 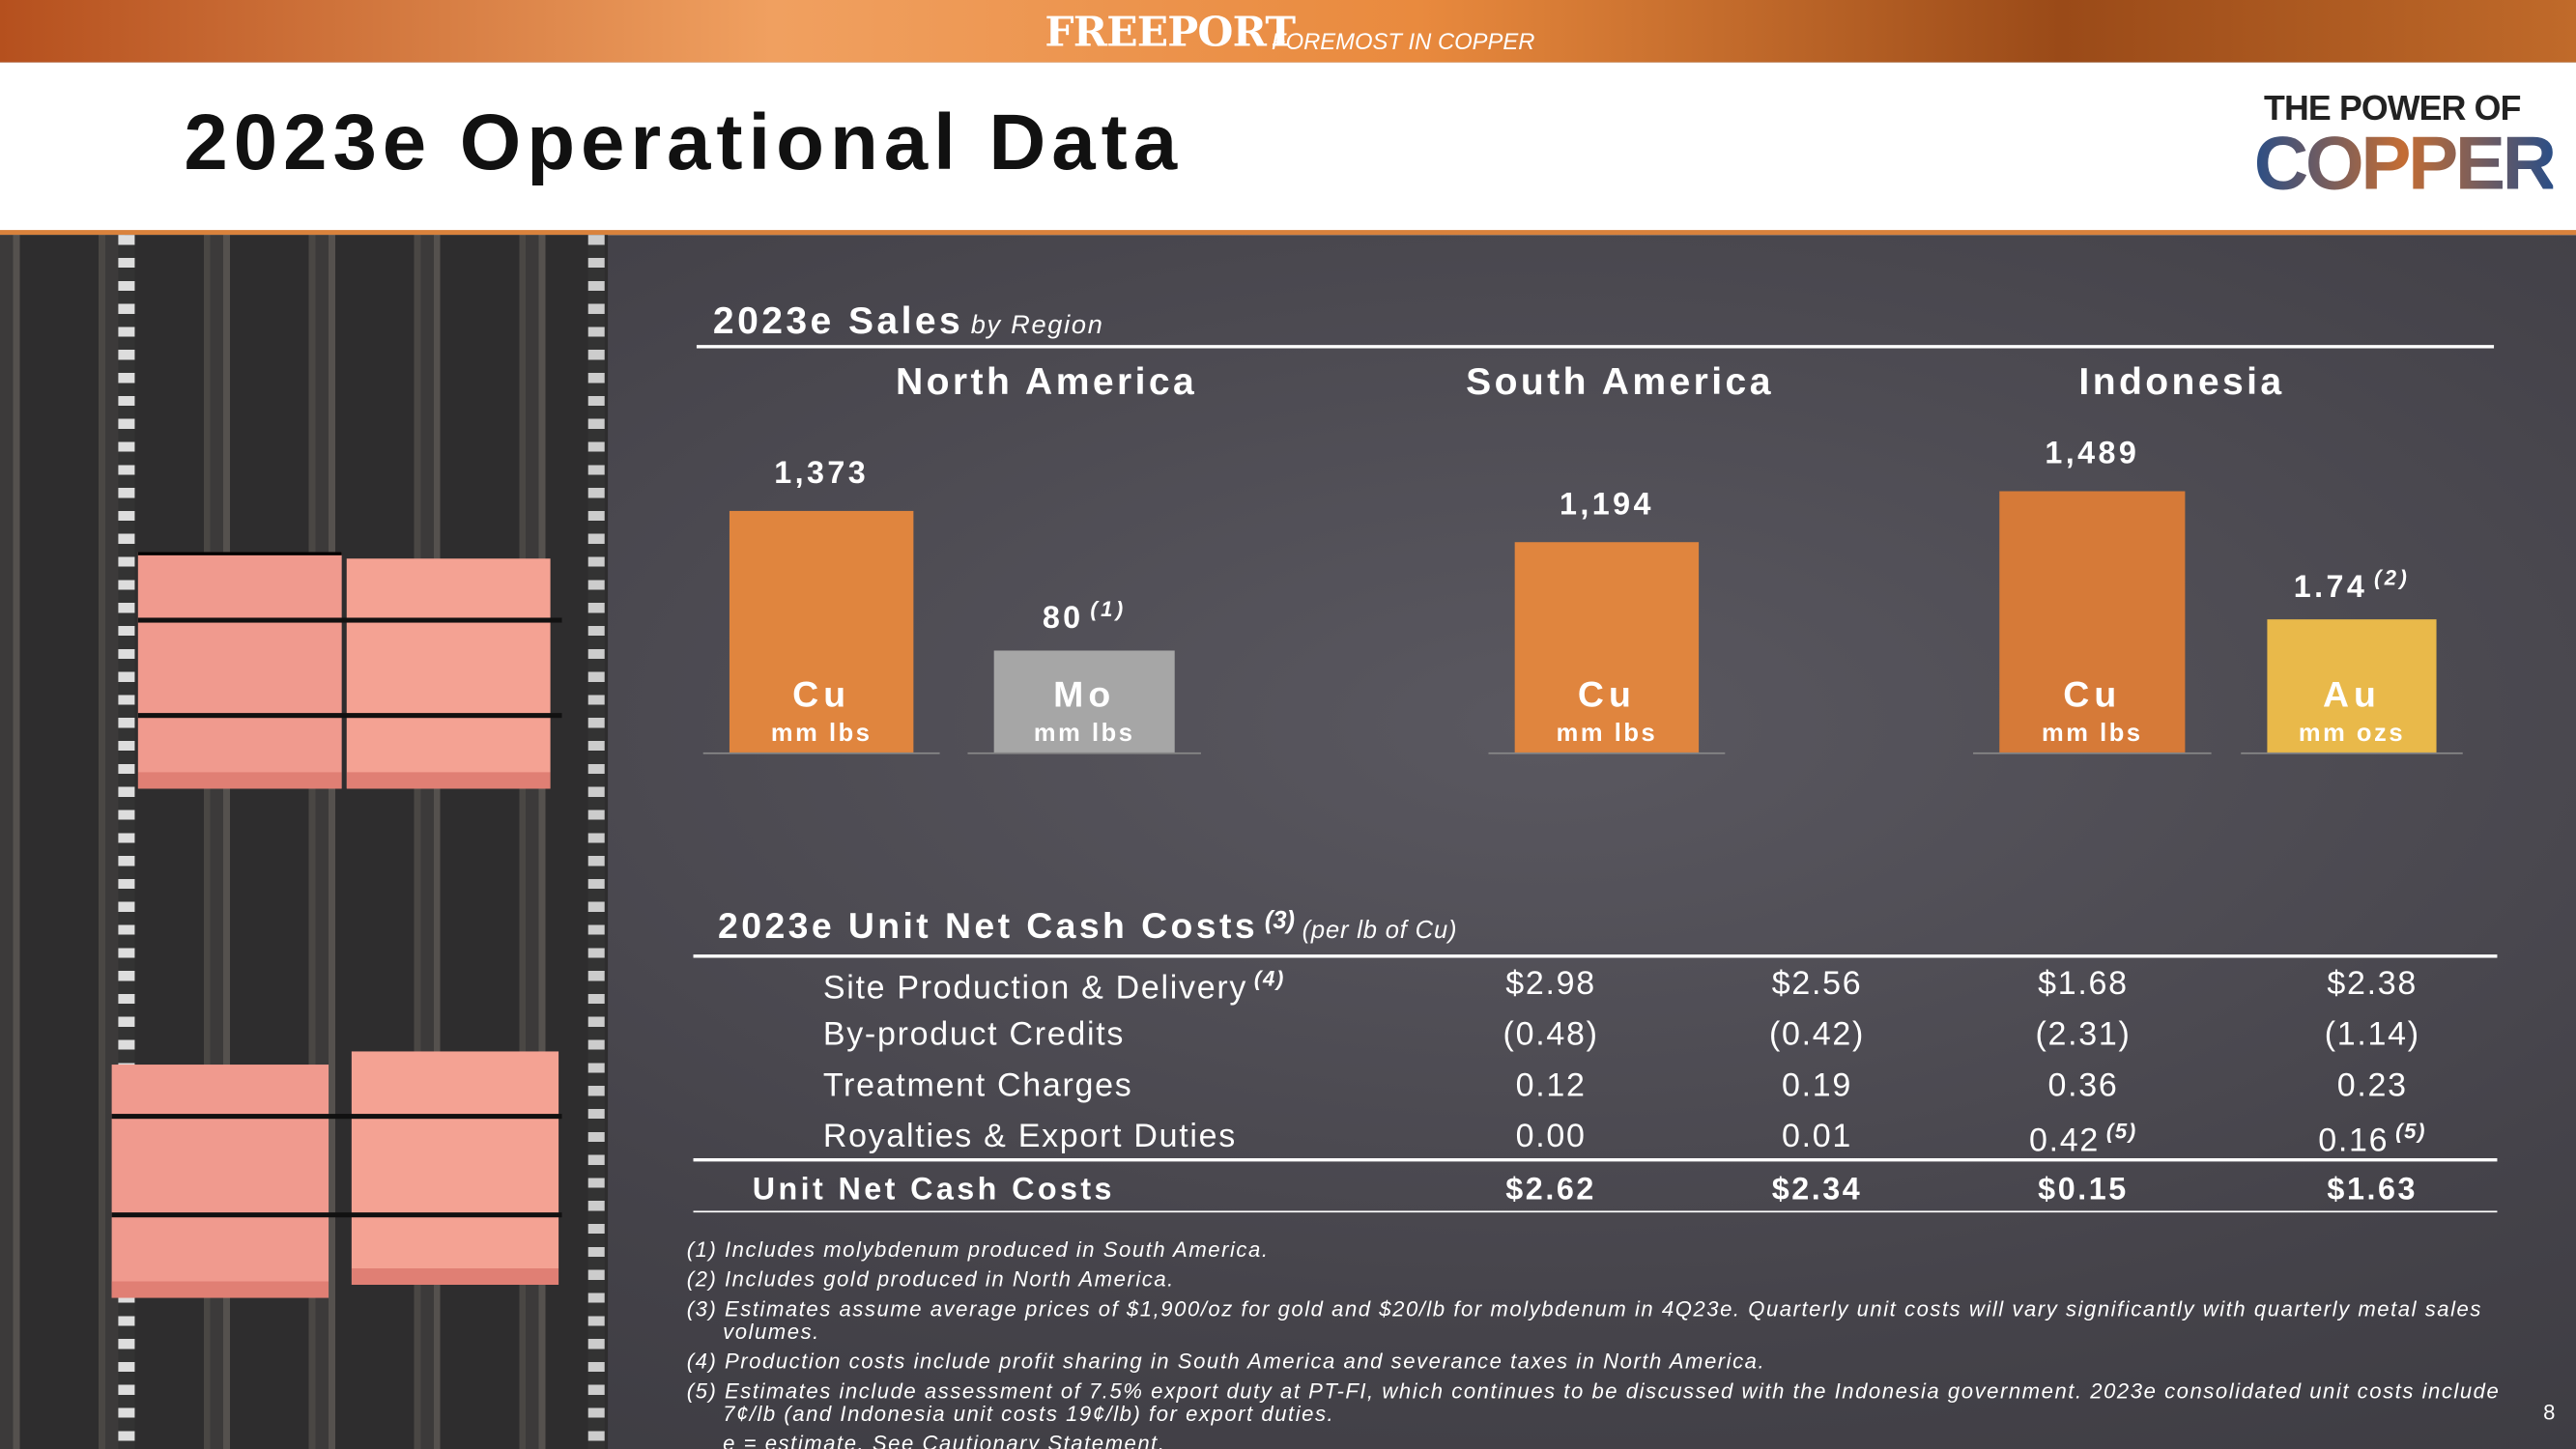 I want to click on cell: (0.48), so click(x=1551, y=1036).